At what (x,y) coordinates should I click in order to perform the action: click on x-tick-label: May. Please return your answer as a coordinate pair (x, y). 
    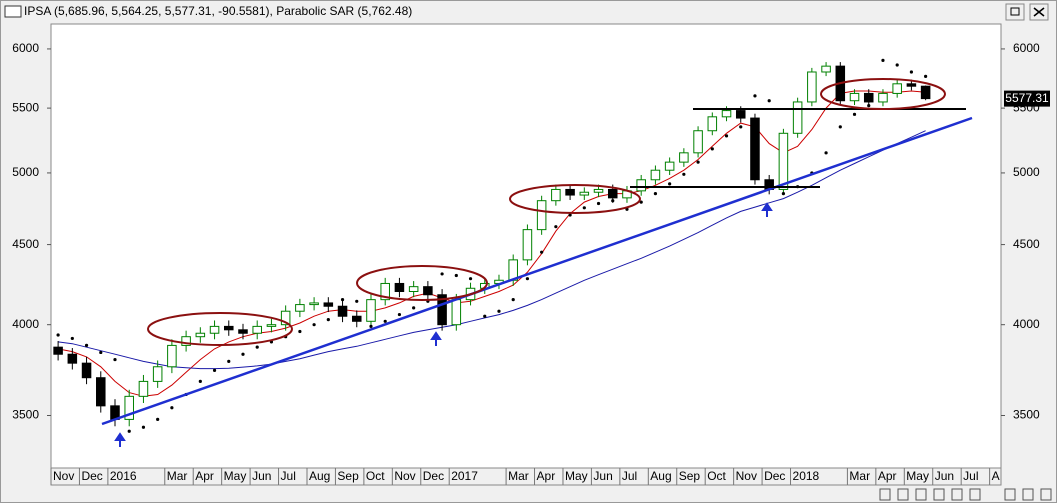
    Looking at the image, I should click on (235, 476).